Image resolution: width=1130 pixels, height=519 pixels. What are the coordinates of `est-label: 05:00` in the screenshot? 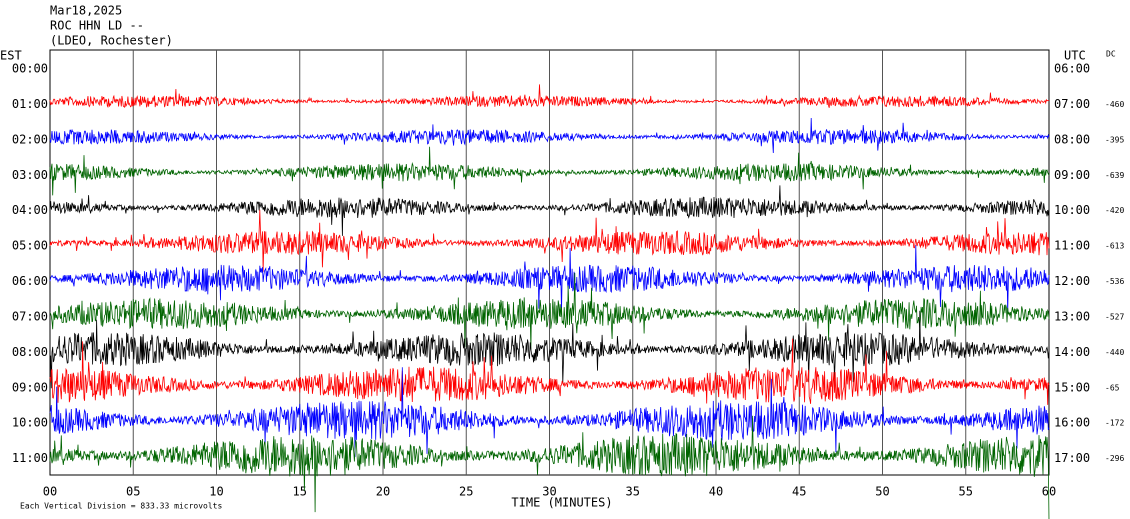 It's located at (30, 246).